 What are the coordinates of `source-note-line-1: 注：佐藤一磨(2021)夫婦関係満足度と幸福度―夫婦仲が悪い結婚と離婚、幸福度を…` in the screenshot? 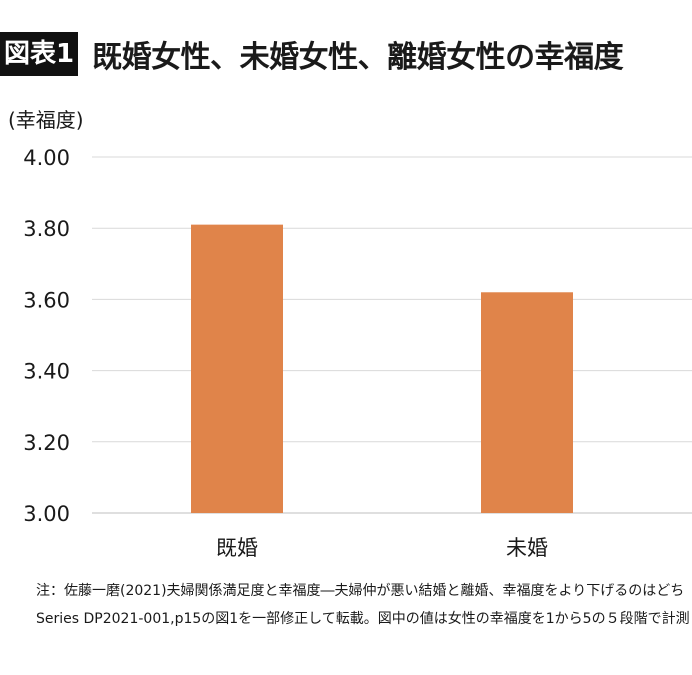 It's located at (360, 591).